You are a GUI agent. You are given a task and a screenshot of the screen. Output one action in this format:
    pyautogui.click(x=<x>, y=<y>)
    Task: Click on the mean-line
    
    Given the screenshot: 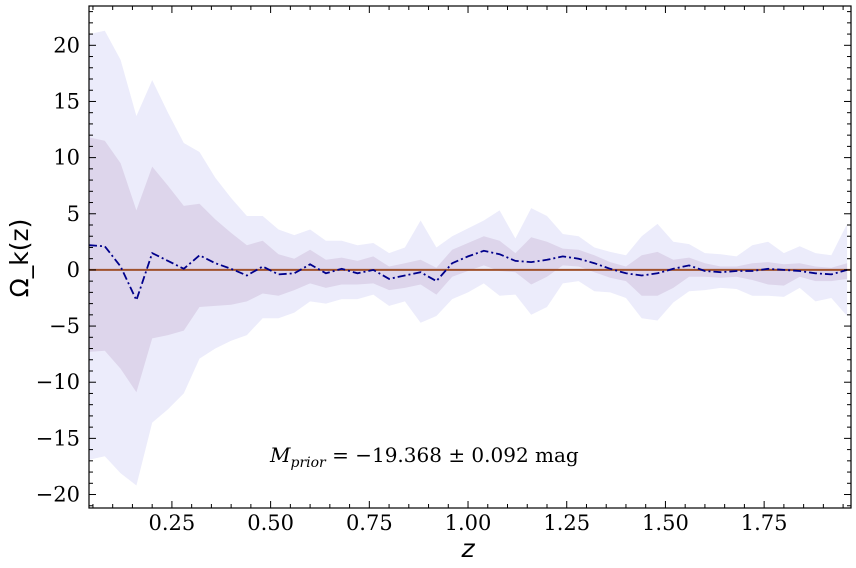 What is the action you would take?
    pyautogui.click(x=468, y=273)
    